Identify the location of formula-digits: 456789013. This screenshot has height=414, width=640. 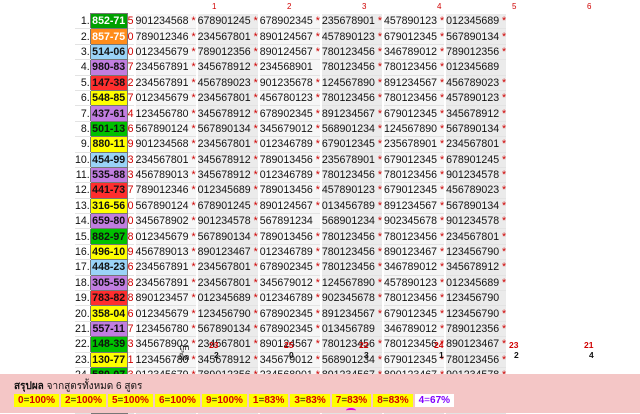
(162, 252).